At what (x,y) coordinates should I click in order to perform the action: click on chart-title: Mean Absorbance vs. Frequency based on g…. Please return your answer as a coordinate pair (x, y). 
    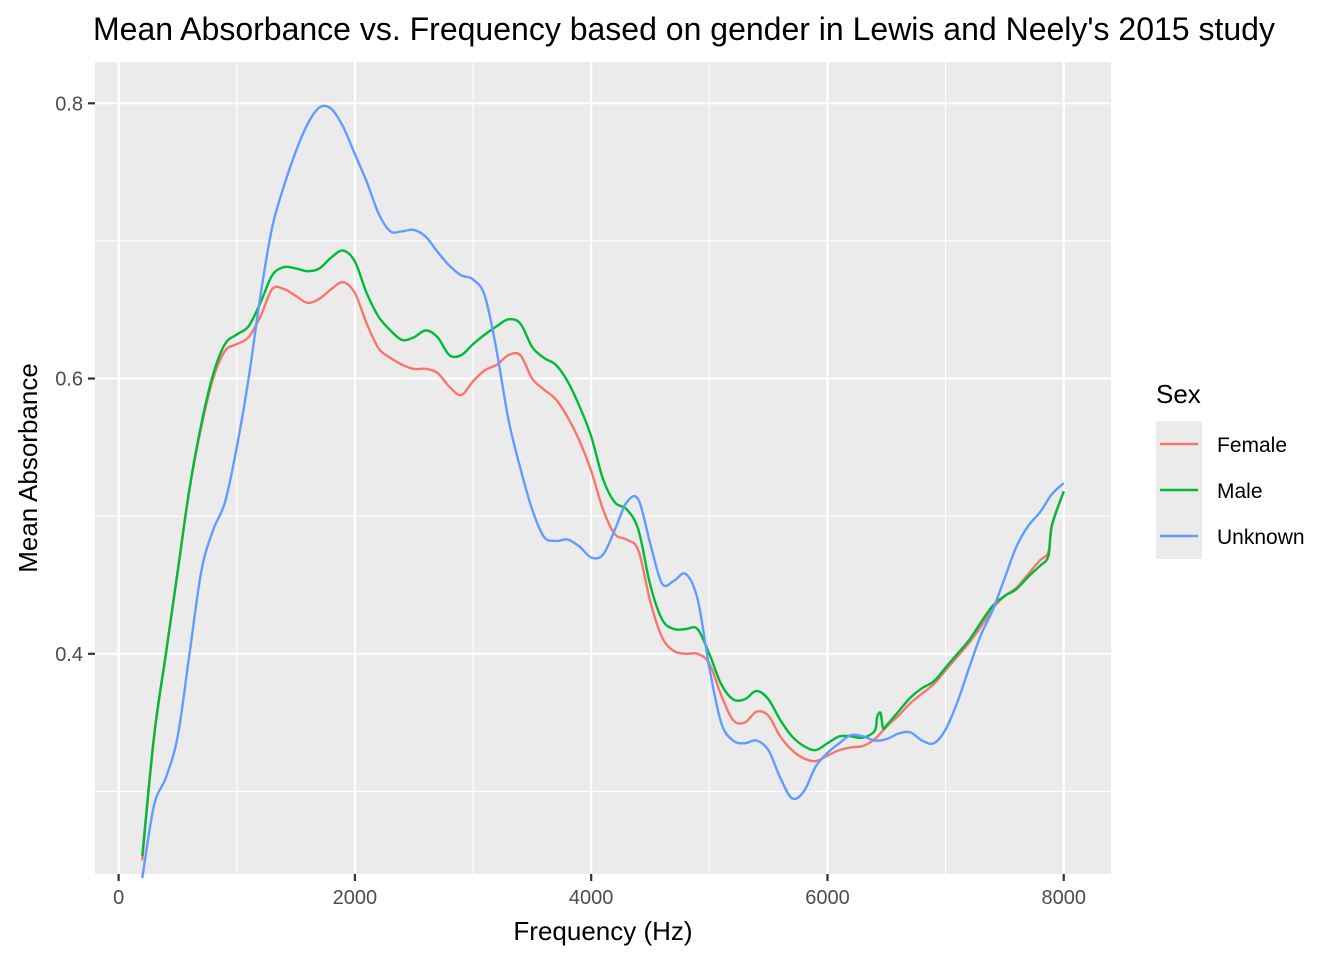
    Looking at the image, I should click on (684, 29).